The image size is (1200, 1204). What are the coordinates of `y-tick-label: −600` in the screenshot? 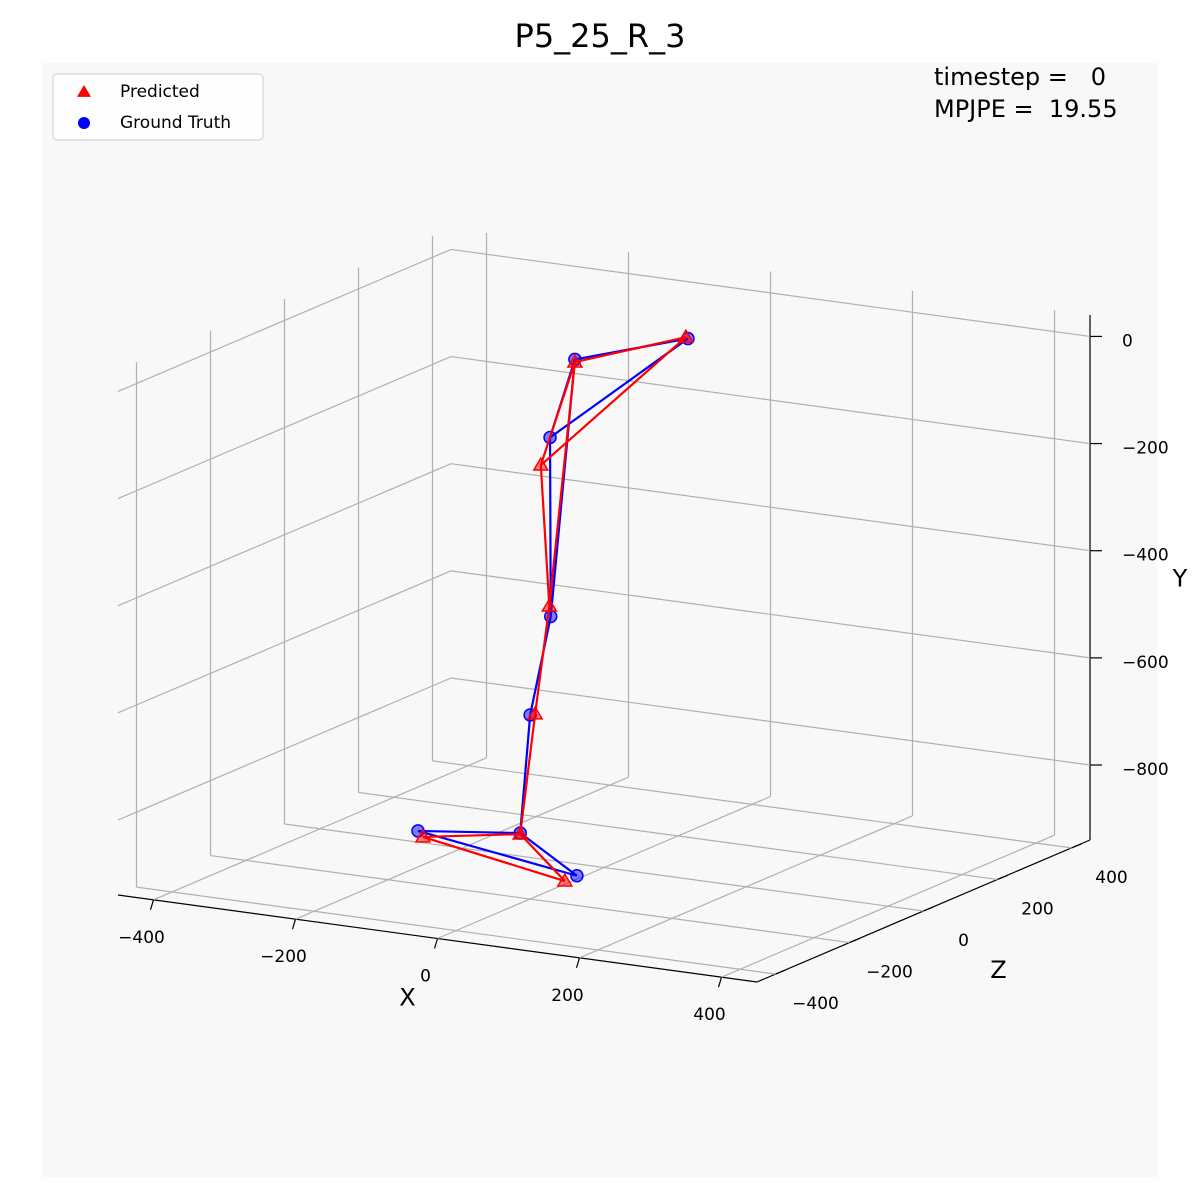 It's located at (1145, 663).